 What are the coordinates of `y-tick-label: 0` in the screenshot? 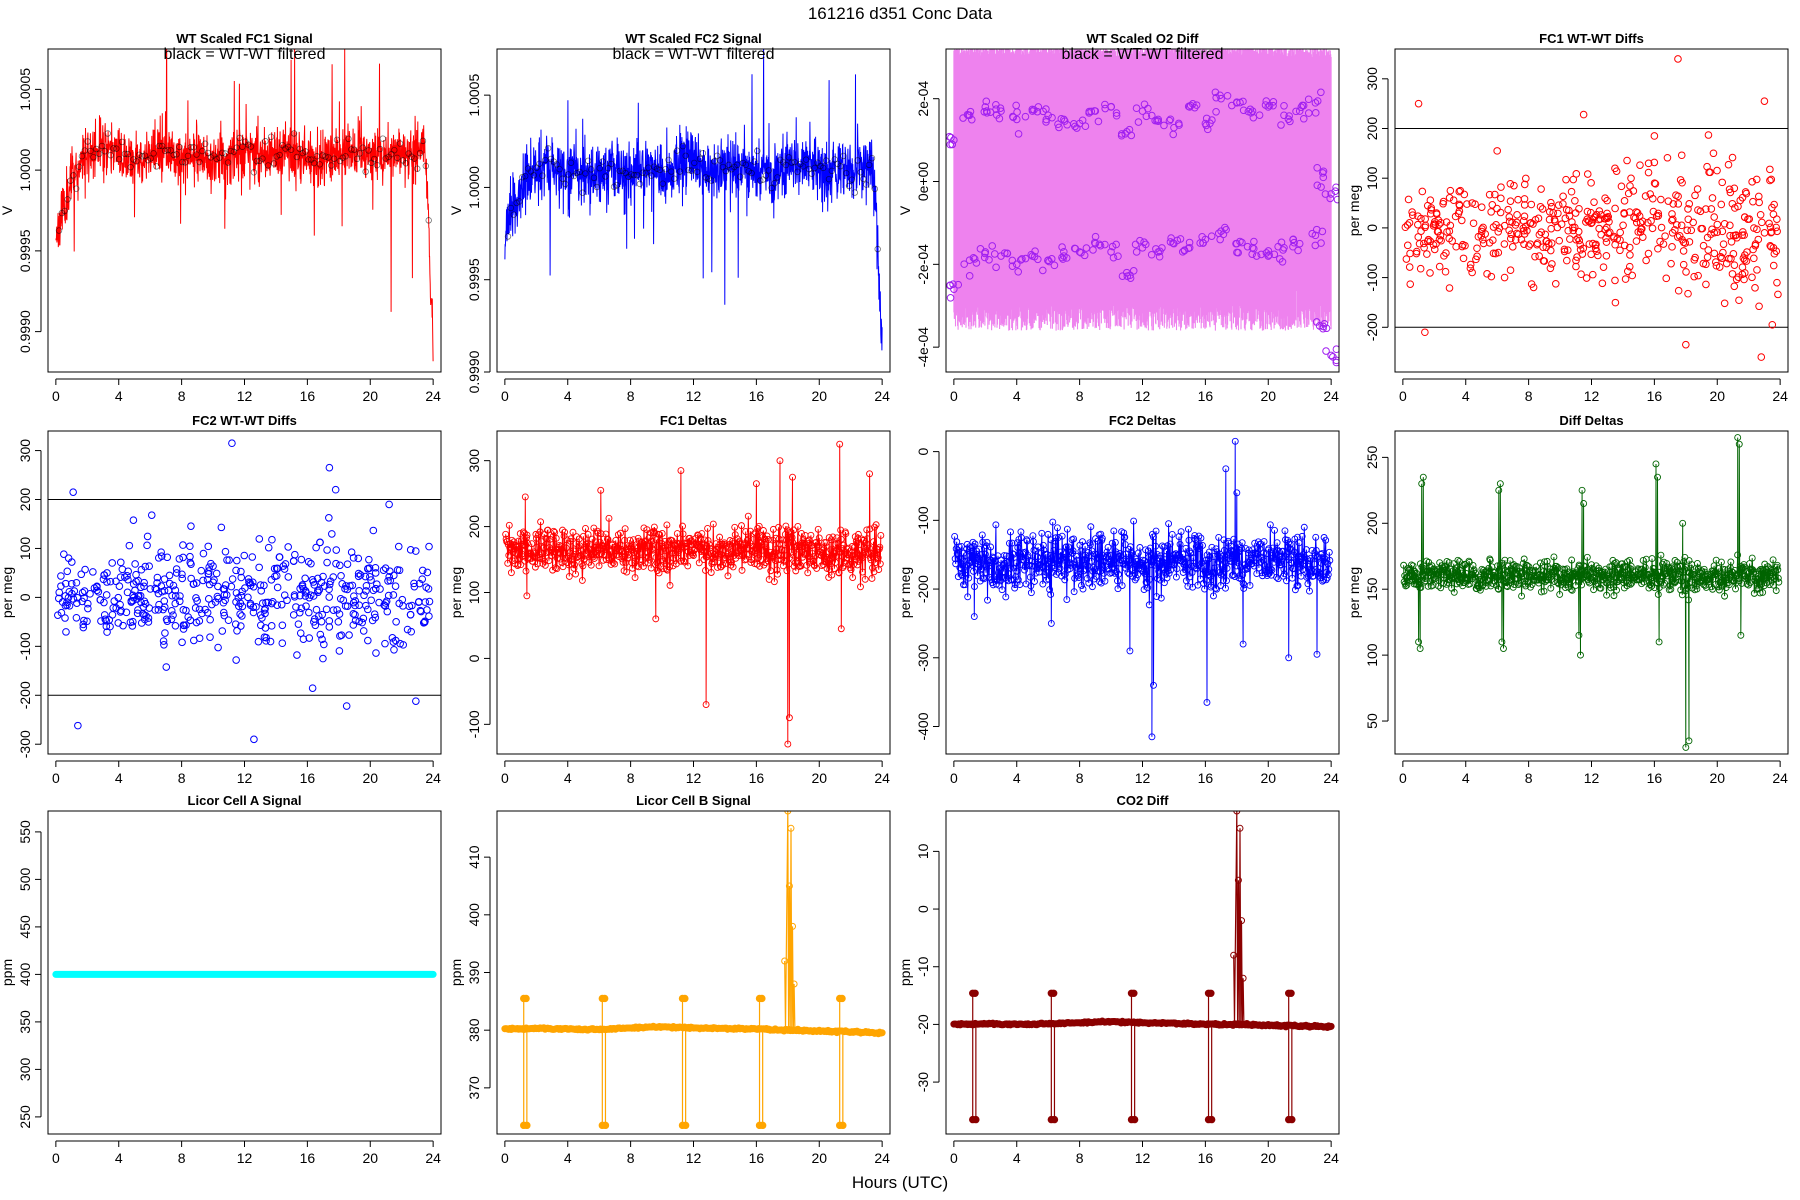 It's located at (923, 909).